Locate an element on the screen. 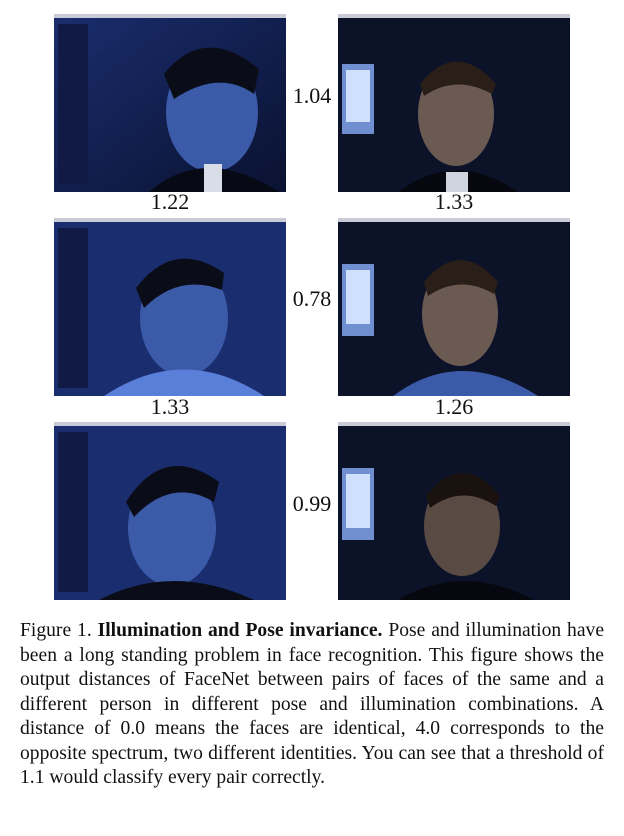 The image size is (624, 836). figure-title: Illumination and Pose invariance. is located at coordinates (240, 630).